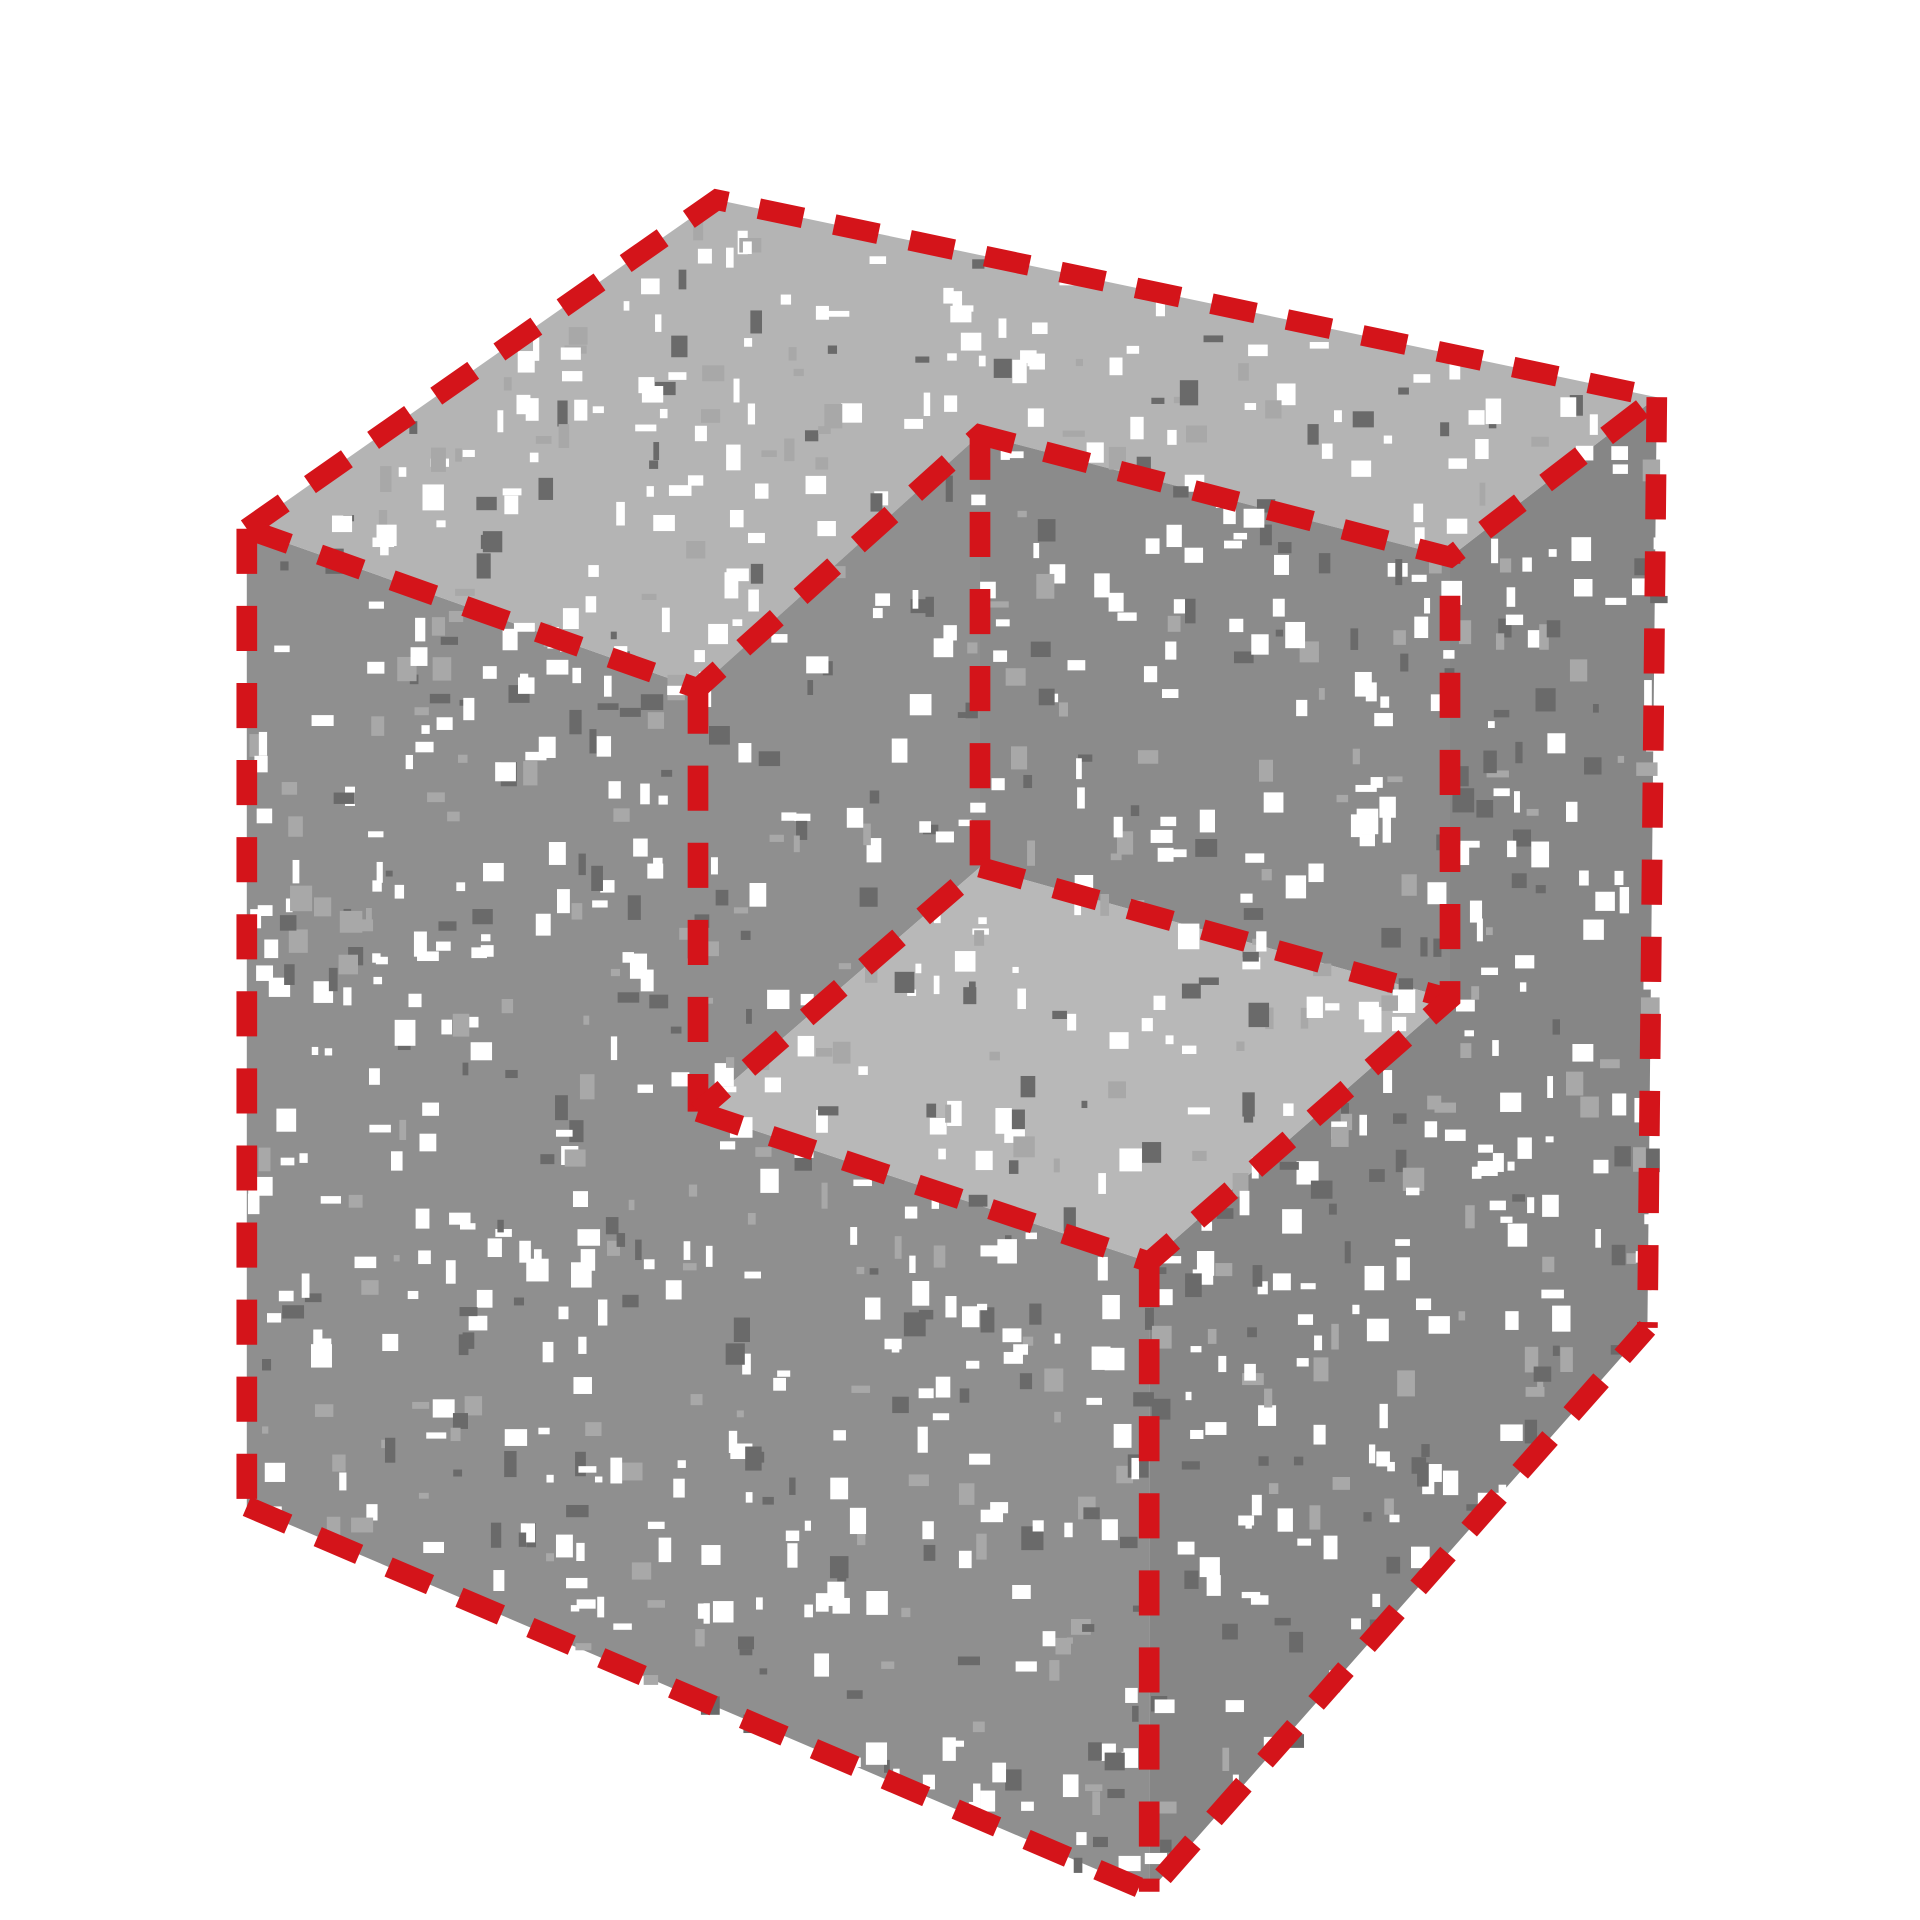 The image size is (1920, 1920). What do you see at coordinates (949, 363) in the screenshot?
I see `edge-top-left` at bounding box center [949, 363].